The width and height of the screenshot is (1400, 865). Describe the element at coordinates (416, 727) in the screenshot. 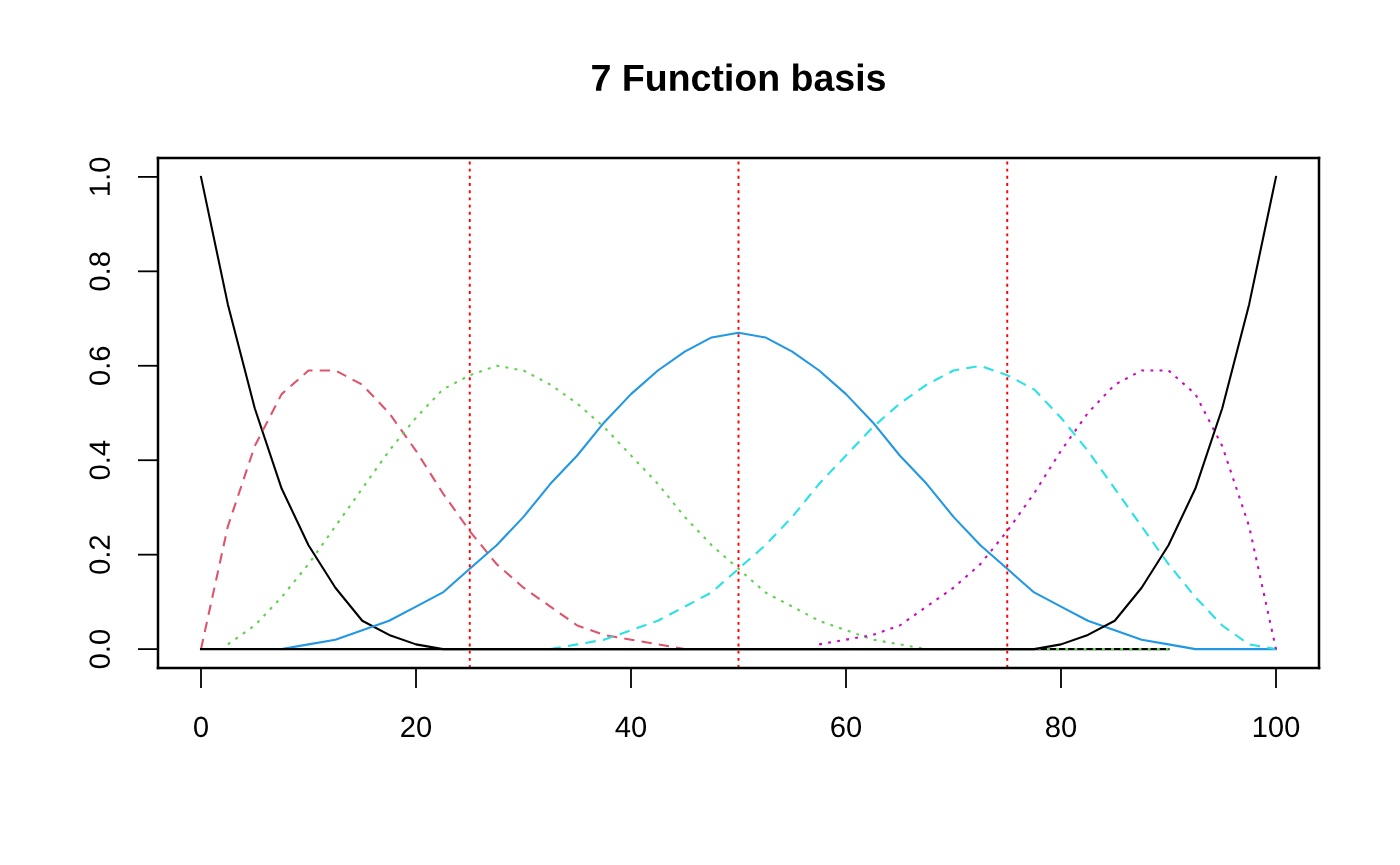

I see `x-tick-label: 20` at that location.